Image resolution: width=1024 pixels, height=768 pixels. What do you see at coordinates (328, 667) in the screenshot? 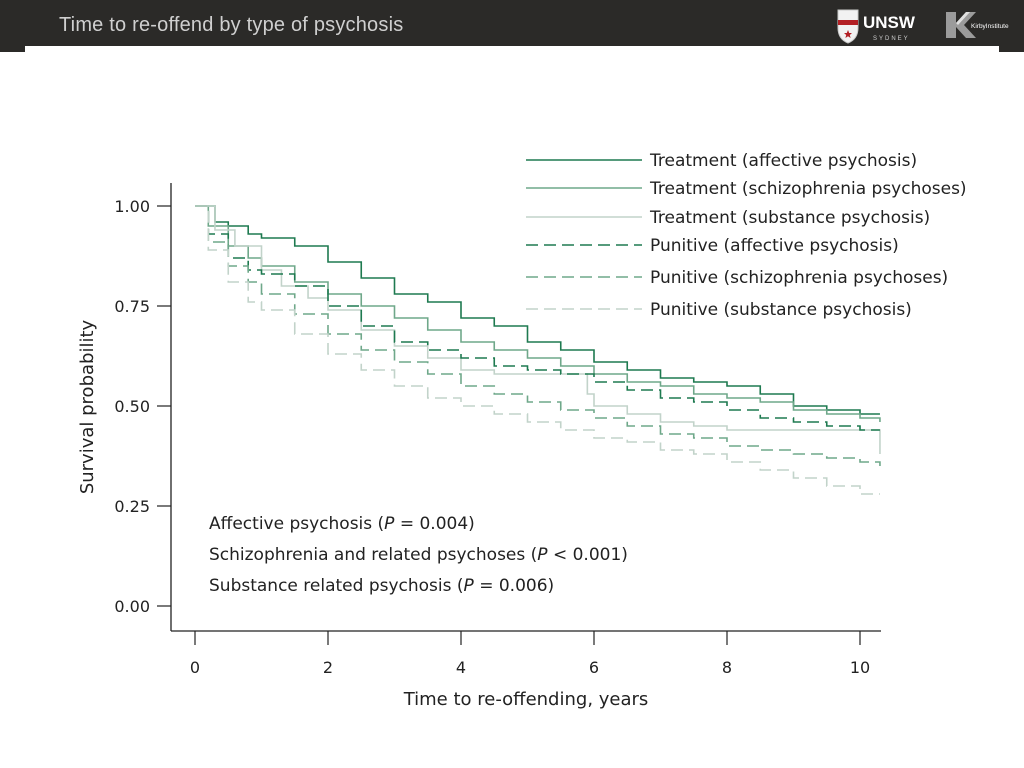
I see `x-tick-label: 2` at bounding box center [328, 667].